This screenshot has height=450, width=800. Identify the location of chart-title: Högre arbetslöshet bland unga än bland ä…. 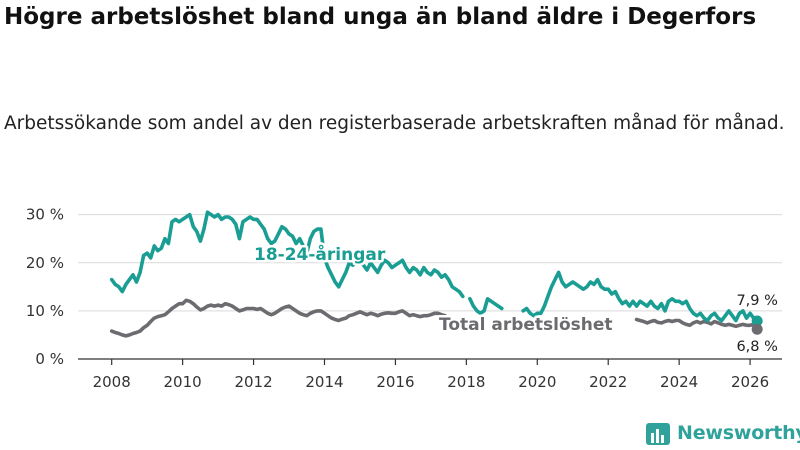
(380, 17).